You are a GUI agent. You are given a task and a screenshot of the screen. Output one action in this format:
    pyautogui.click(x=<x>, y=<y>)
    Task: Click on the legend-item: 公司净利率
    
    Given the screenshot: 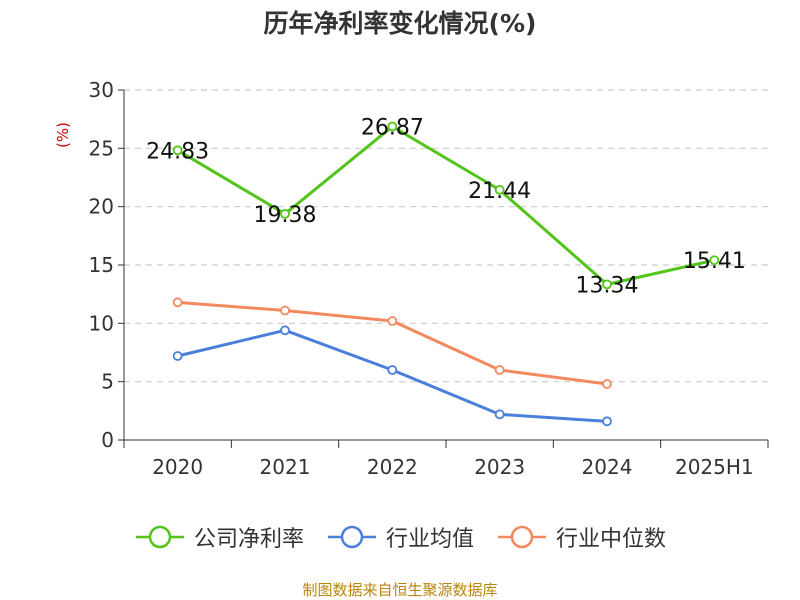 What is the action you would take?
    pyautogui.click(x=219, y=537)
    